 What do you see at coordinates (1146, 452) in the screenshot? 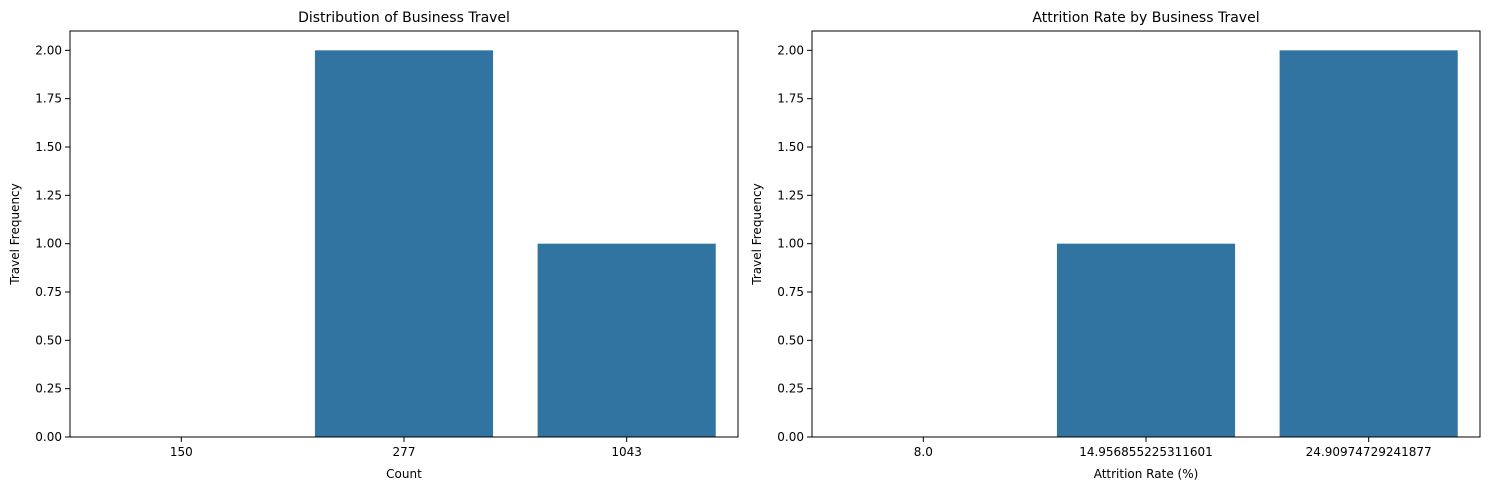
I see `x-tick-label-1: 14.956855225311601` at bounding box center [1146, 452].